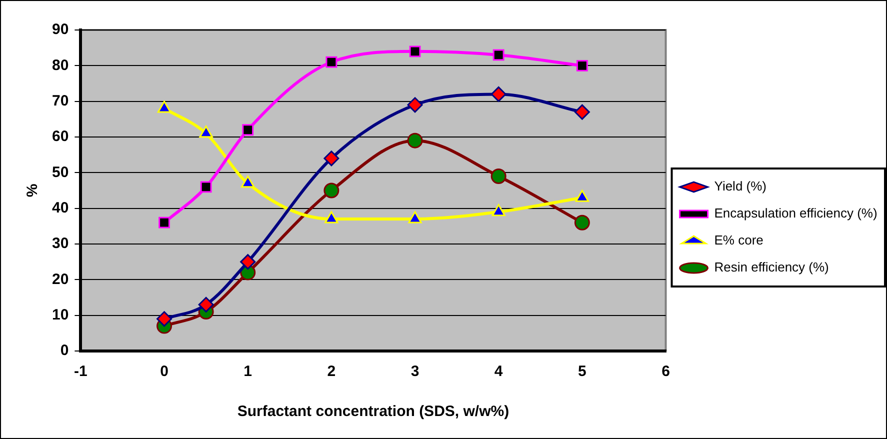  Describe the element at coordinates (771, 267) in the screenshot. I see `legend-label: Resin efficiency (%)` at that location.